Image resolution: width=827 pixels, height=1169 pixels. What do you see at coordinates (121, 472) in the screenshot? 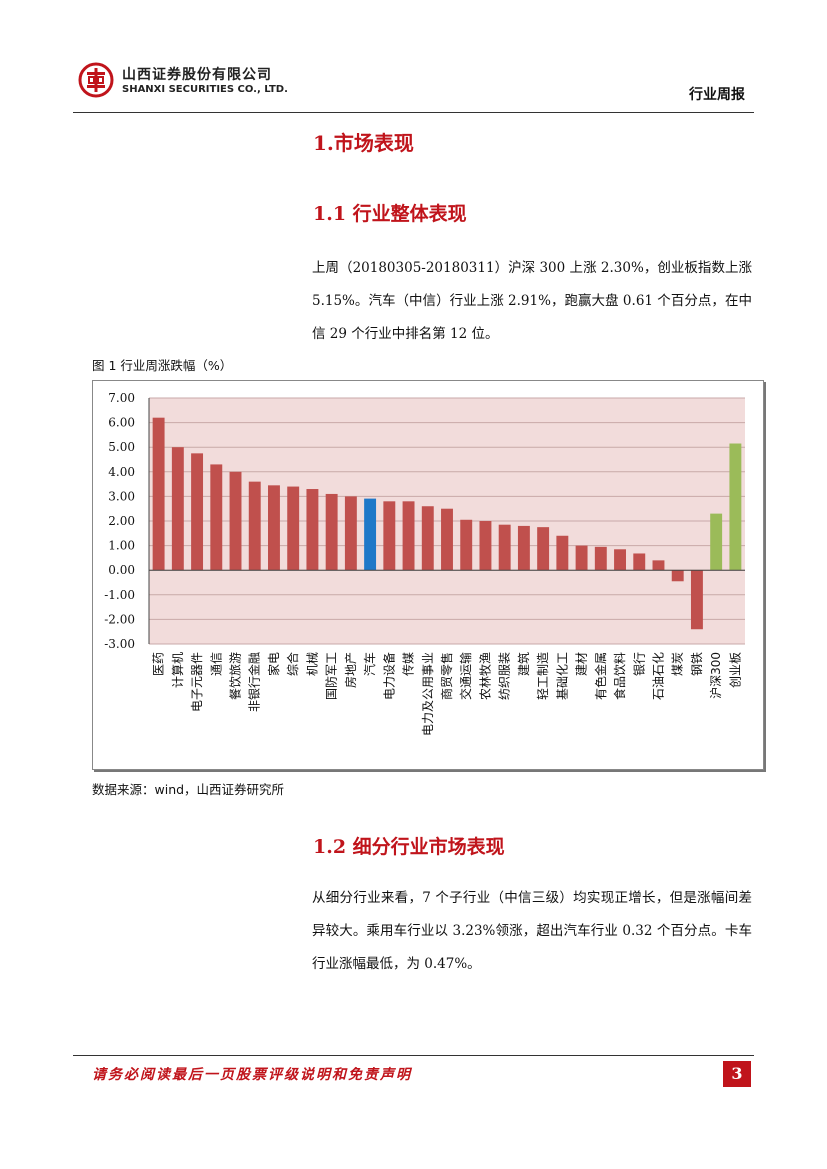
I see `y-tick-label: 4.00` at bounding box center [121, 472].